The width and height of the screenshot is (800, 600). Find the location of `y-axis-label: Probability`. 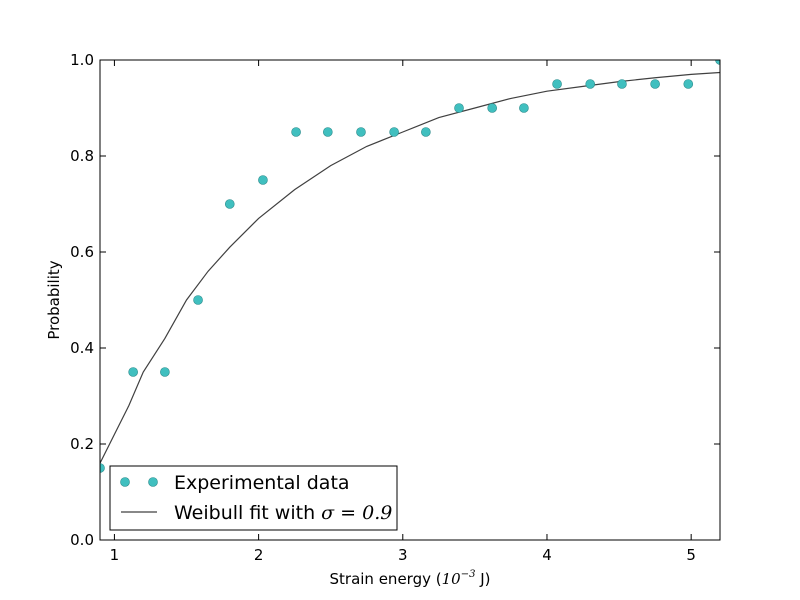

y-axis-label: Probability is located at coordinates (54, 299).